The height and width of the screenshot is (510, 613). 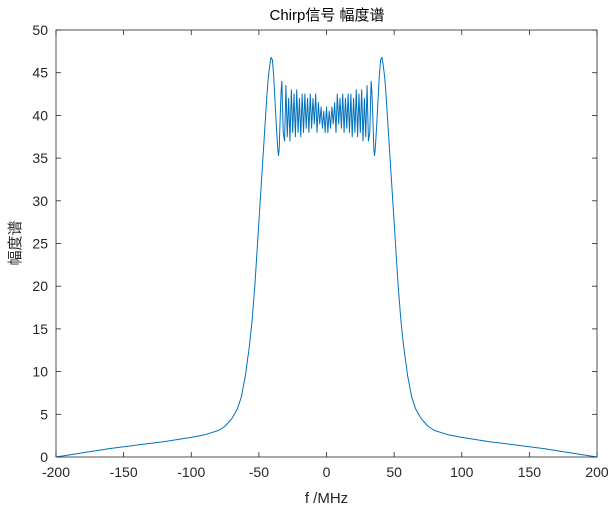 I want to click on y-axis-title: 幅度谱, so click(x=15, y=242).